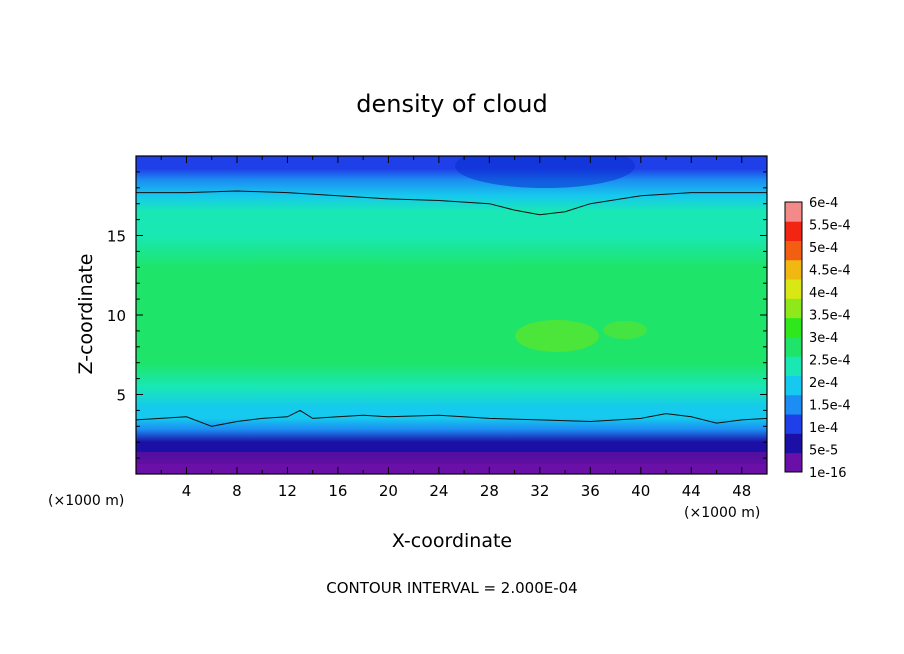 This screenshot has width=904, height=654. Describe the element at coordinates (830, 226) in the screenshot. I see `colorbar-label: 5.5e-4` at that location.